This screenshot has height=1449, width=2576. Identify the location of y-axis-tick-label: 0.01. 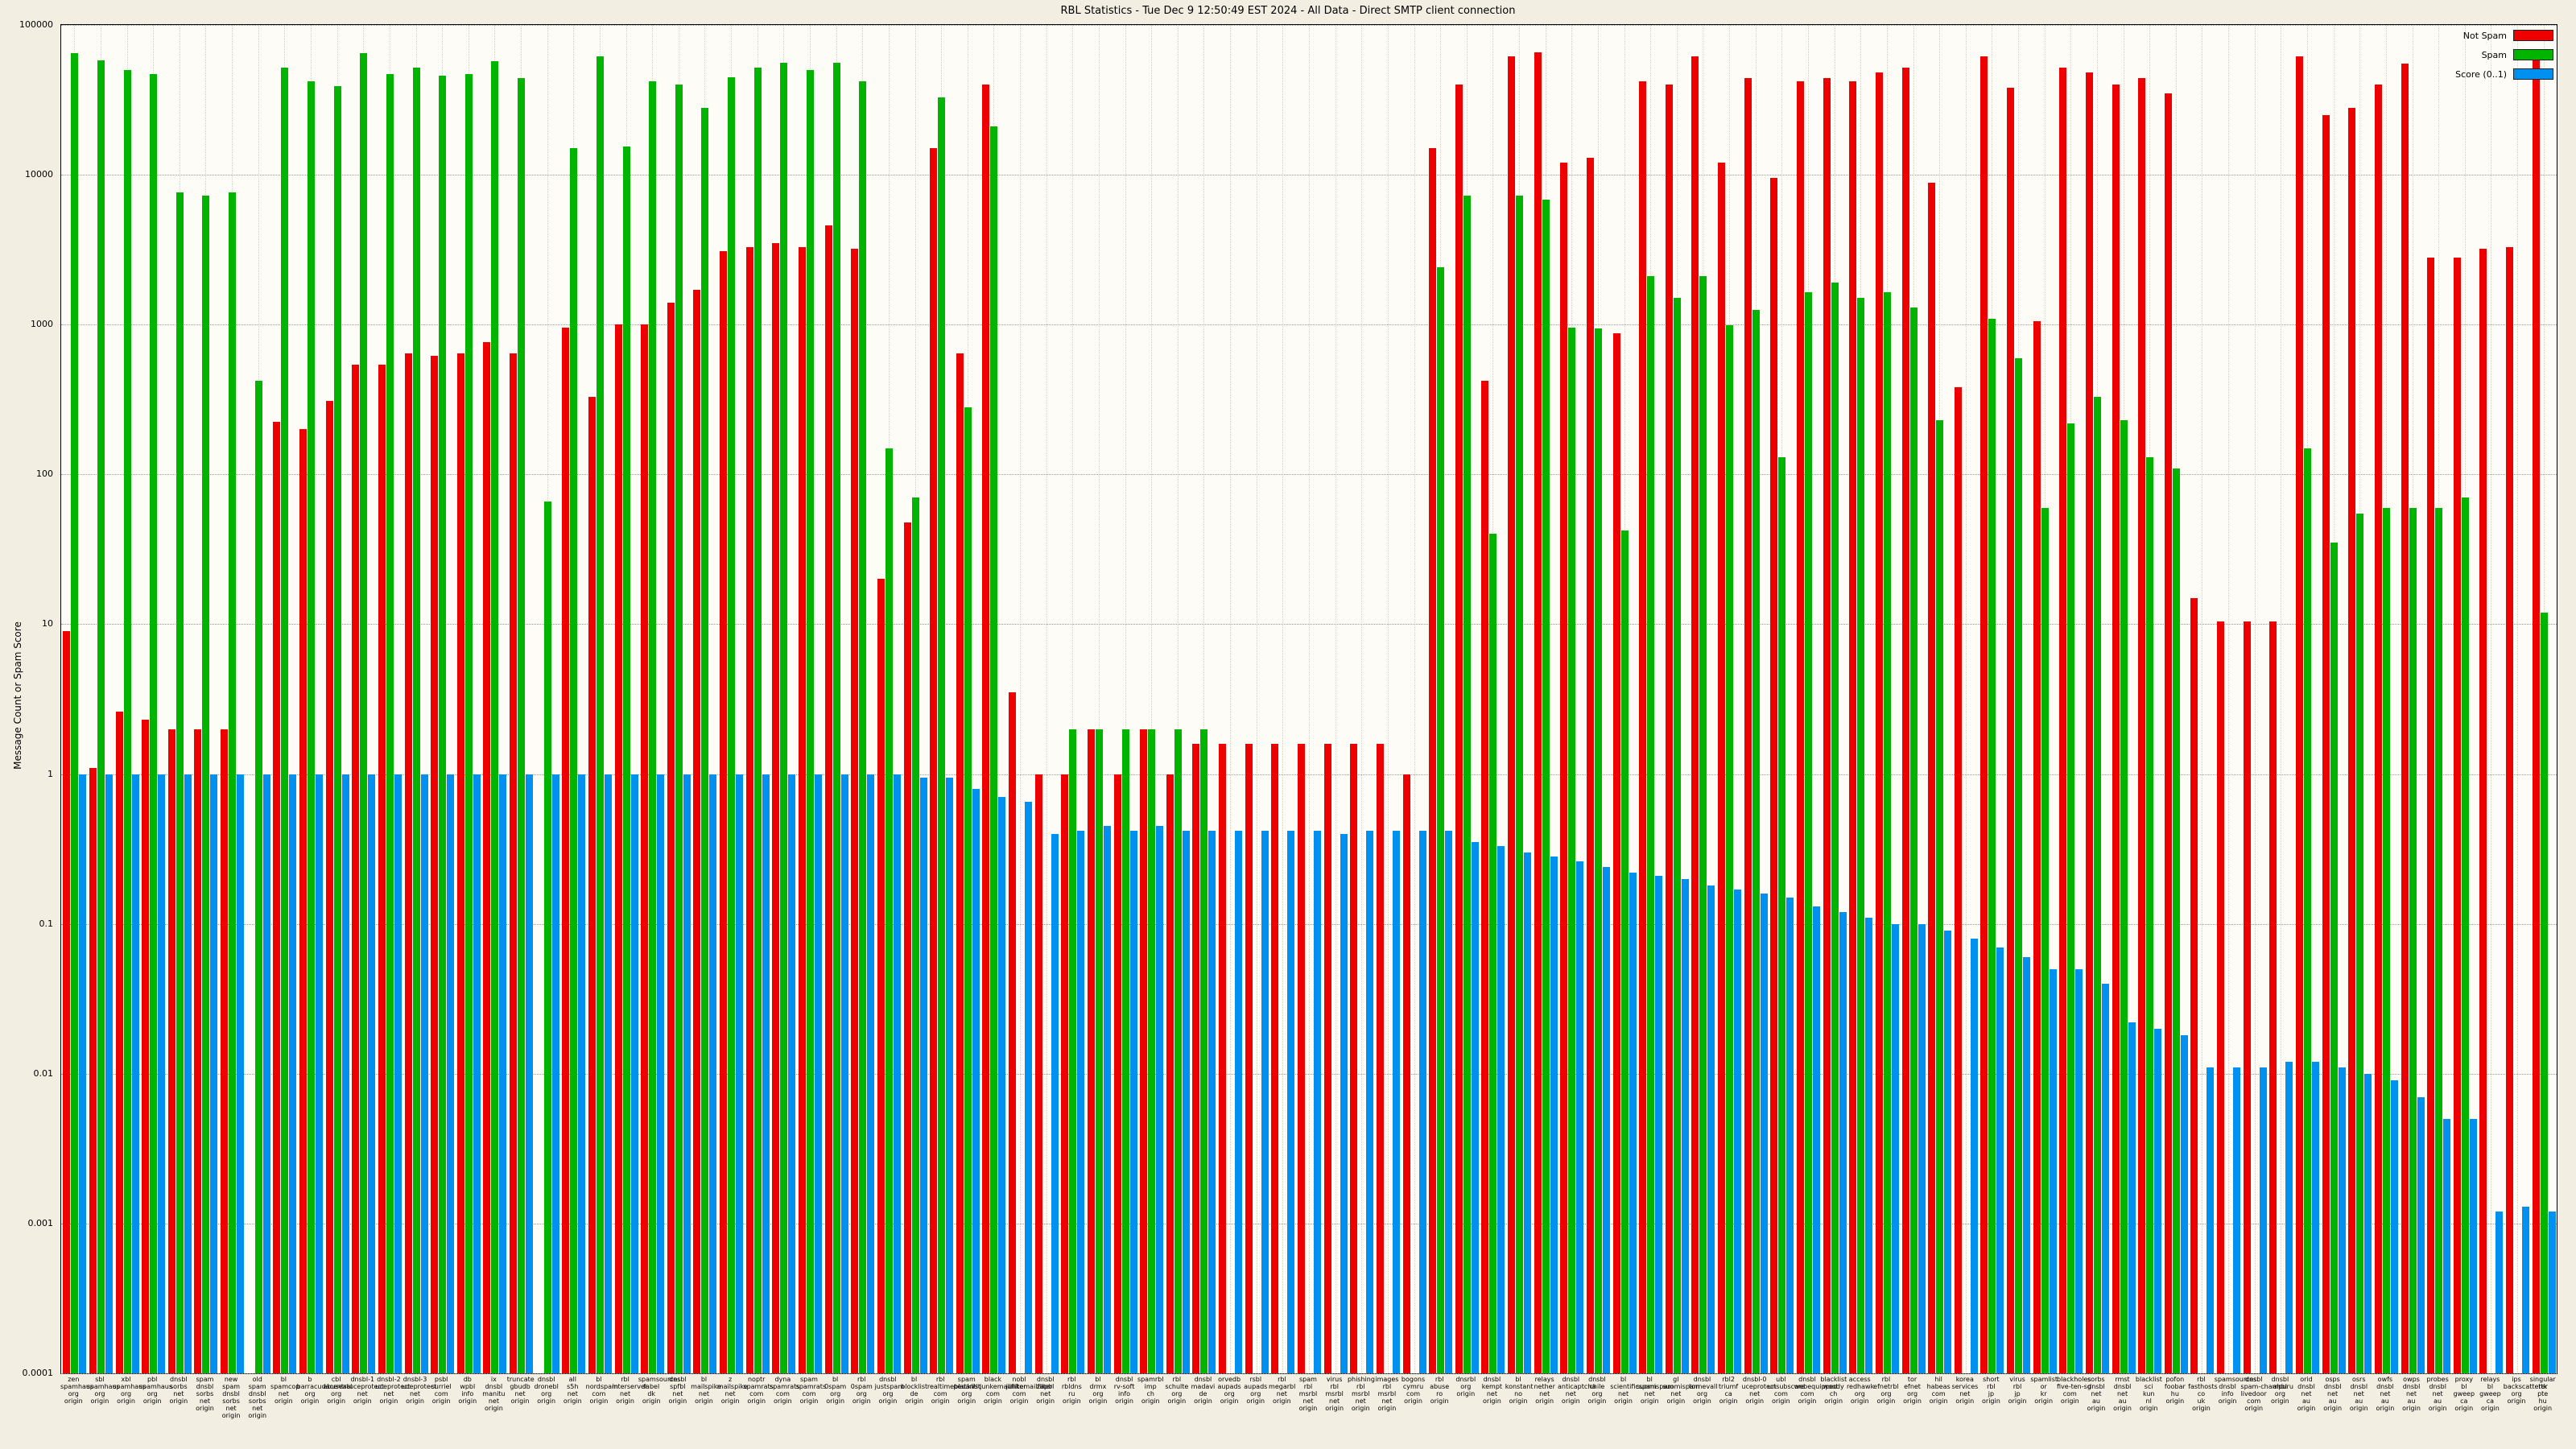
(43, 1073).